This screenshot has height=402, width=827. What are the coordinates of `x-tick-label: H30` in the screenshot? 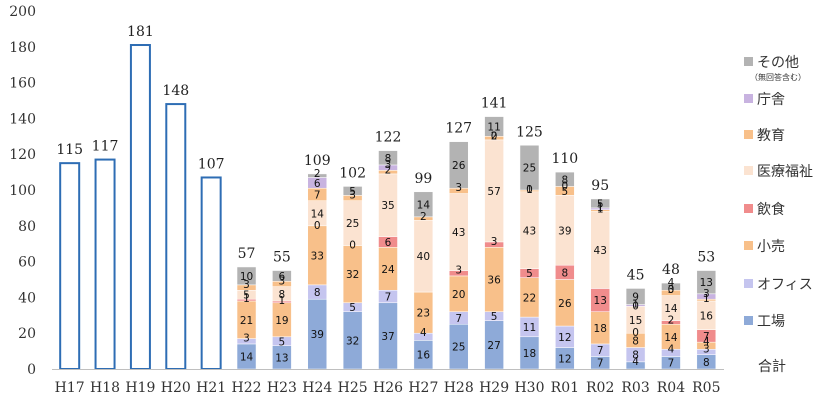 It's located at (529, 388).